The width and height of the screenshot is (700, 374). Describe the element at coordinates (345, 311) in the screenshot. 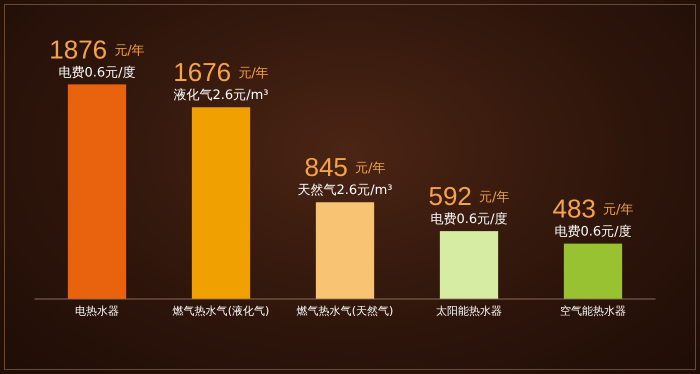

I see `x-tick-label: 燃气热水气(天然气)` at that location.